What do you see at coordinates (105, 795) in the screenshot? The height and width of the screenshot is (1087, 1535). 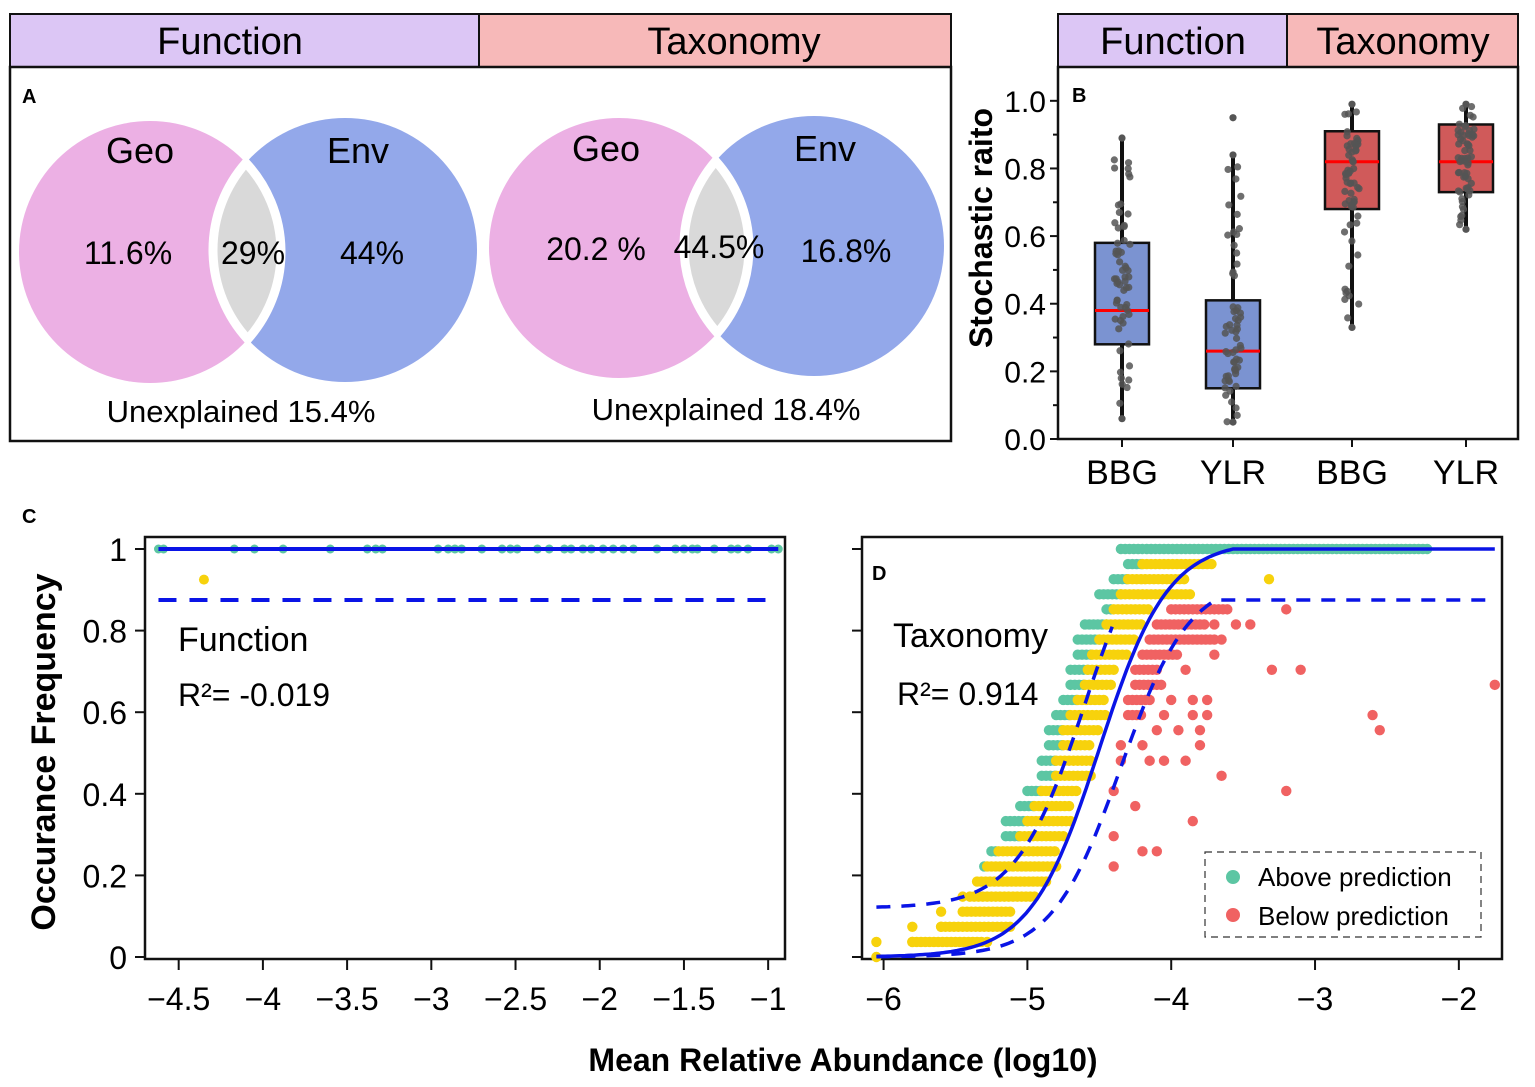 I see `panel-c-y-tick-label: 0.4` at bounding box center [105, 795].